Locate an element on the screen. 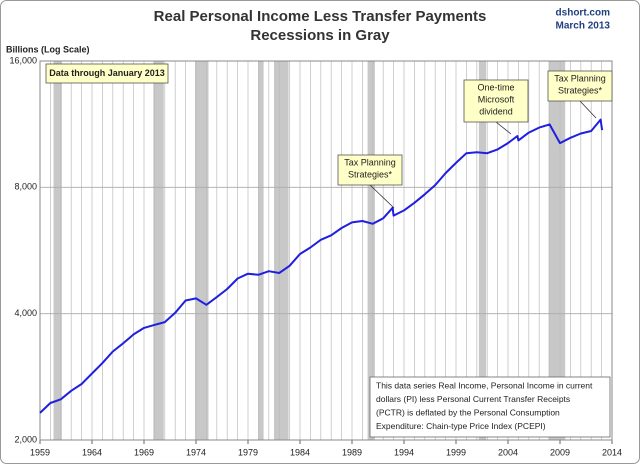 The height and width of the screenshot is (464, 640). y-tick-label: 8,000 is located at coordinates (25, 187).